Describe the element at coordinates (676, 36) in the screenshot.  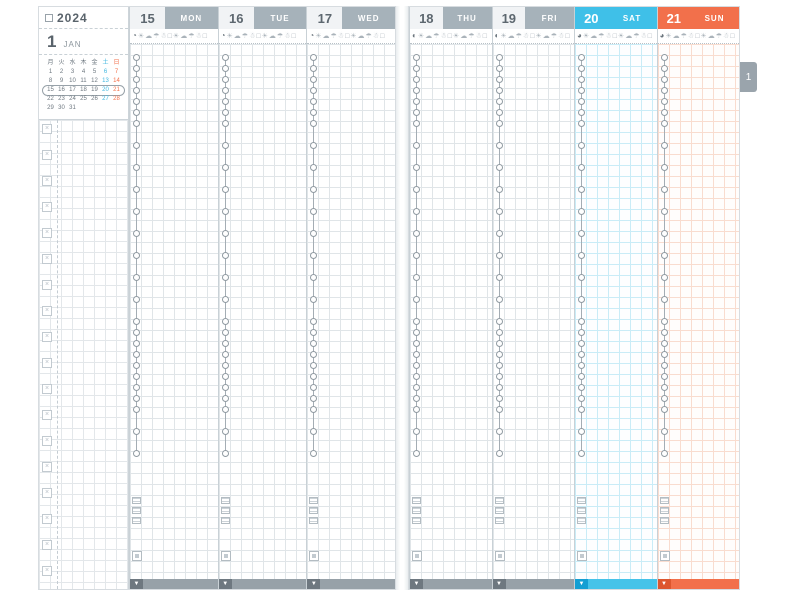
I see `cloud-icon: ☁` at that location.